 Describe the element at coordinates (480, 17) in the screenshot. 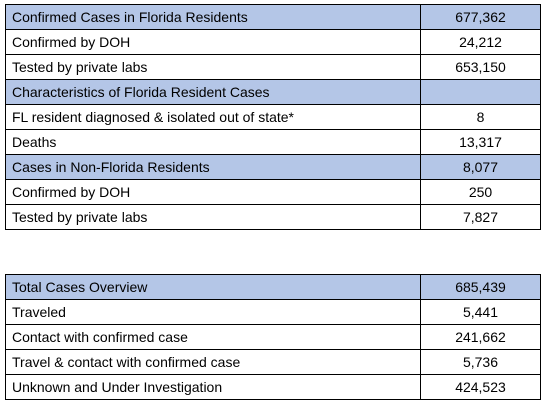

I see `row-value: 677,362` at that location.